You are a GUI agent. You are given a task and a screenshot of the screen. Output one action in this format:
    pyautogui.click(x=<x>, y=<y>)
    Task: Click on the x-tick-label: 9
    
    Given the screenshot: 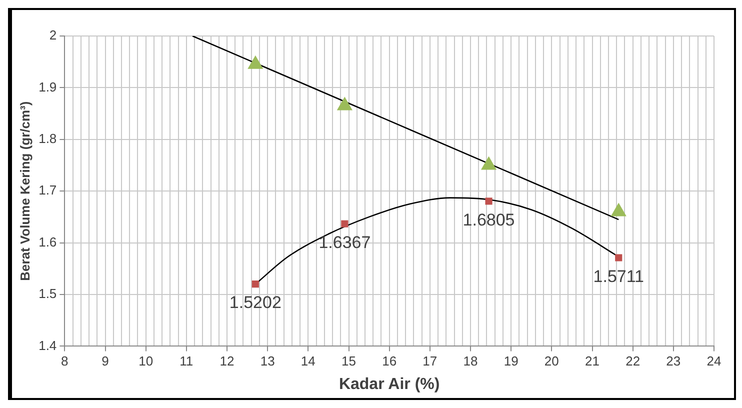 What is the action you would take?
    pyautogui.click(x=105, y=361)
    